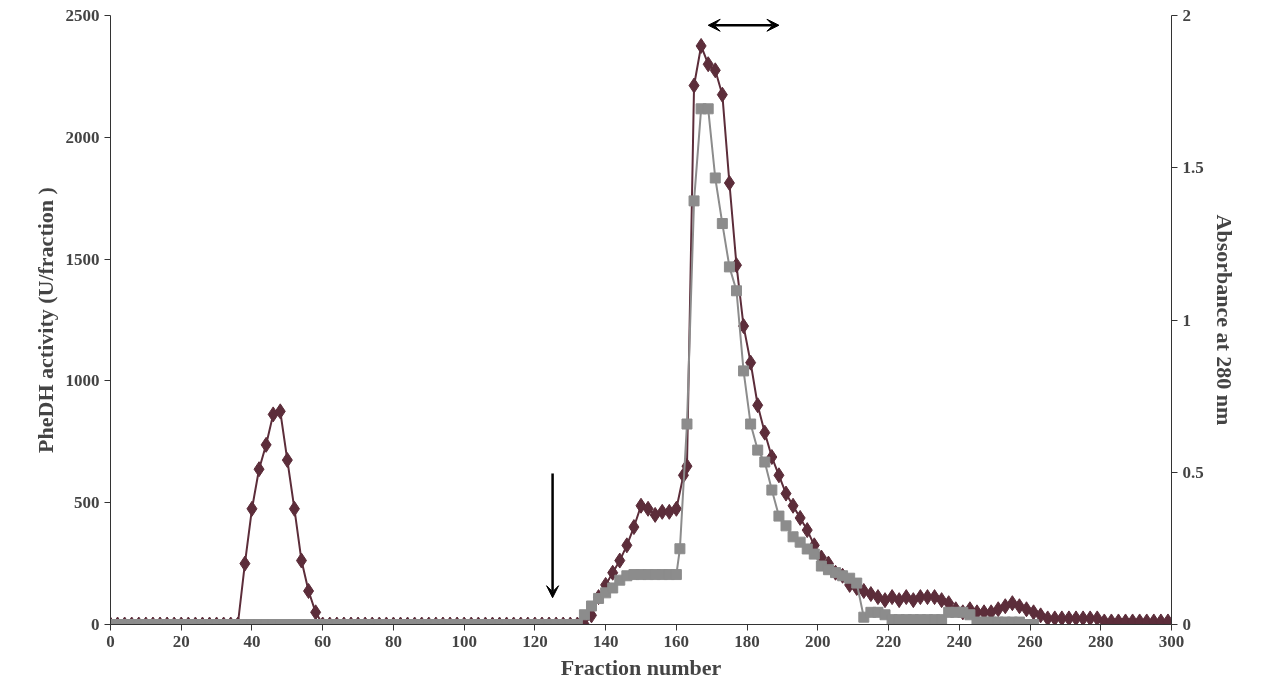 The image size is (1281, 694). I want to click on x-tick-label: 160, so click(676, 641).